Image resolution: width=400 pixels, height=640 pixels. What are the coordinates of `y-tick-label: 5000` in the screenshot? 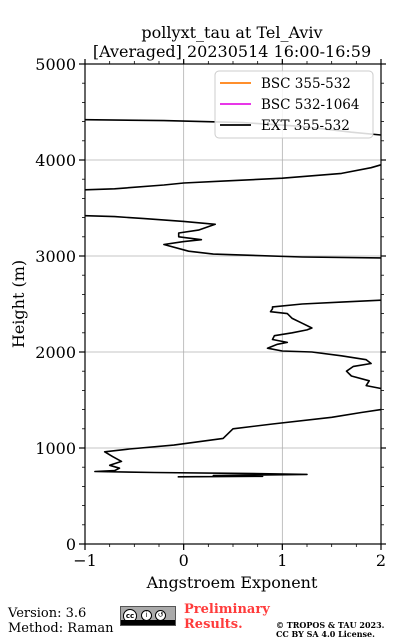 It's located at (55, 64).